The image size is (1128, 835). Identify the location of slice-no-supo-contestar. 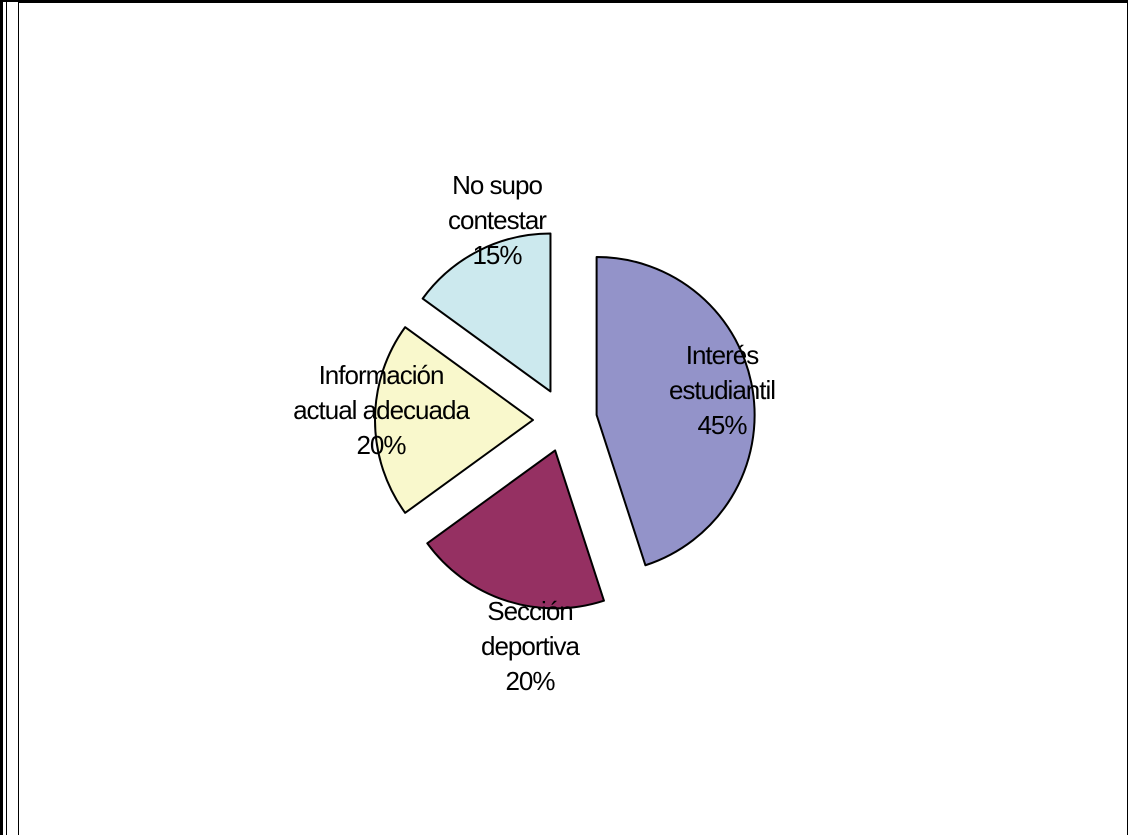
(486, 312).